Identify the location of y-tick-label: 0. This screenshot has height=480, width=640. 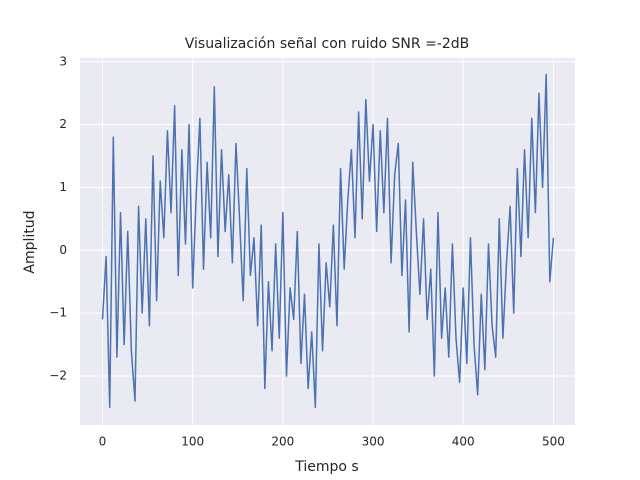
(63, 250).